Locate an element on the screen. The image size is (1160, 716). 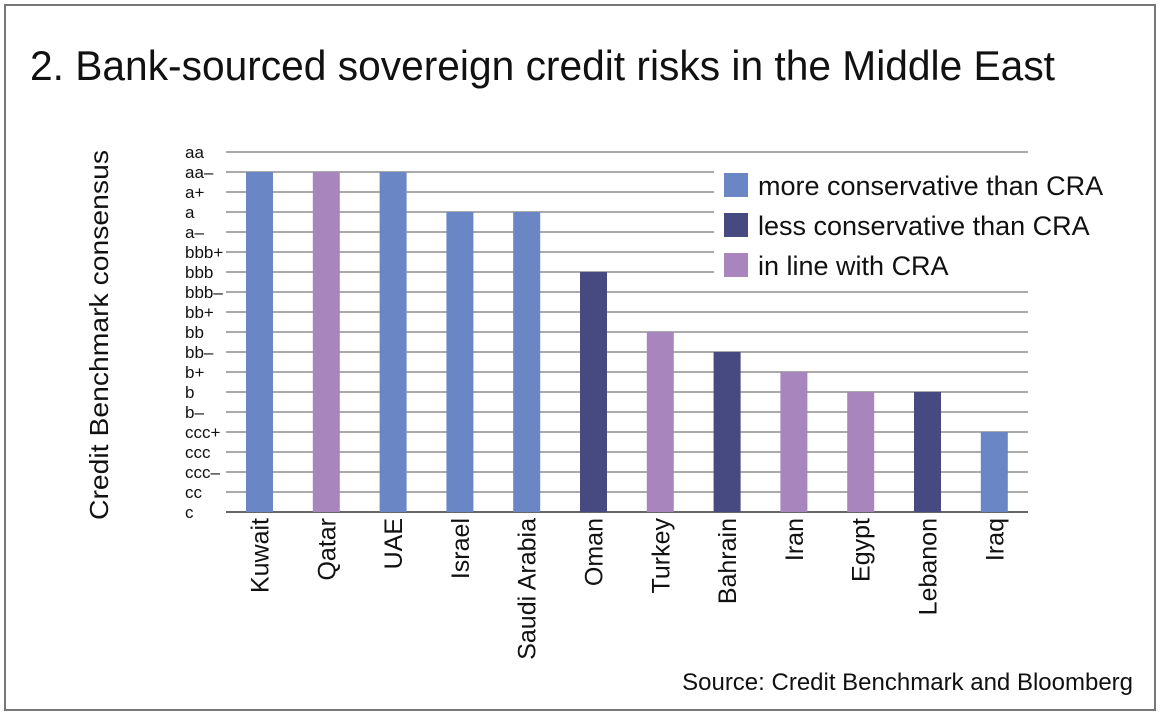
legend-swatch-less is located at coordinates (736, 225).